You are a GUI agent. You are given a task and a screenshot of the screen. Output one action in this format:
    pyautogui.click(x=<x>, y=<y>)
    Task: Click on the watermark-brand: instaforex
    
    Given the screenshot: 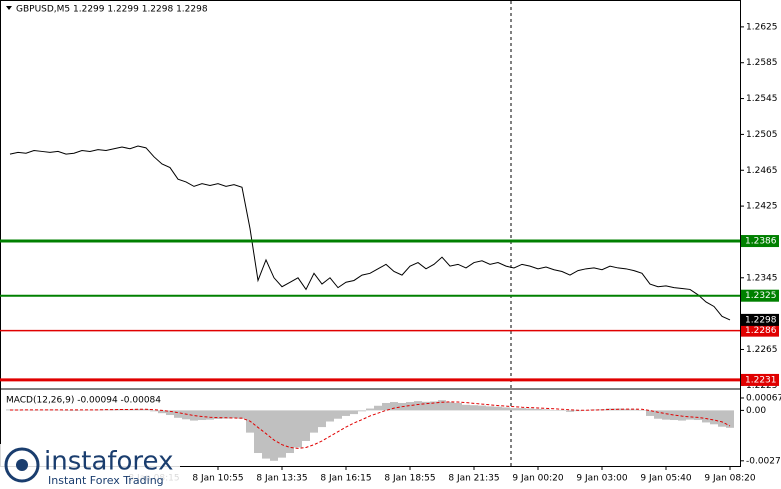 What is the action you would take?
    pyautogui.click(x=108, y=462)
    